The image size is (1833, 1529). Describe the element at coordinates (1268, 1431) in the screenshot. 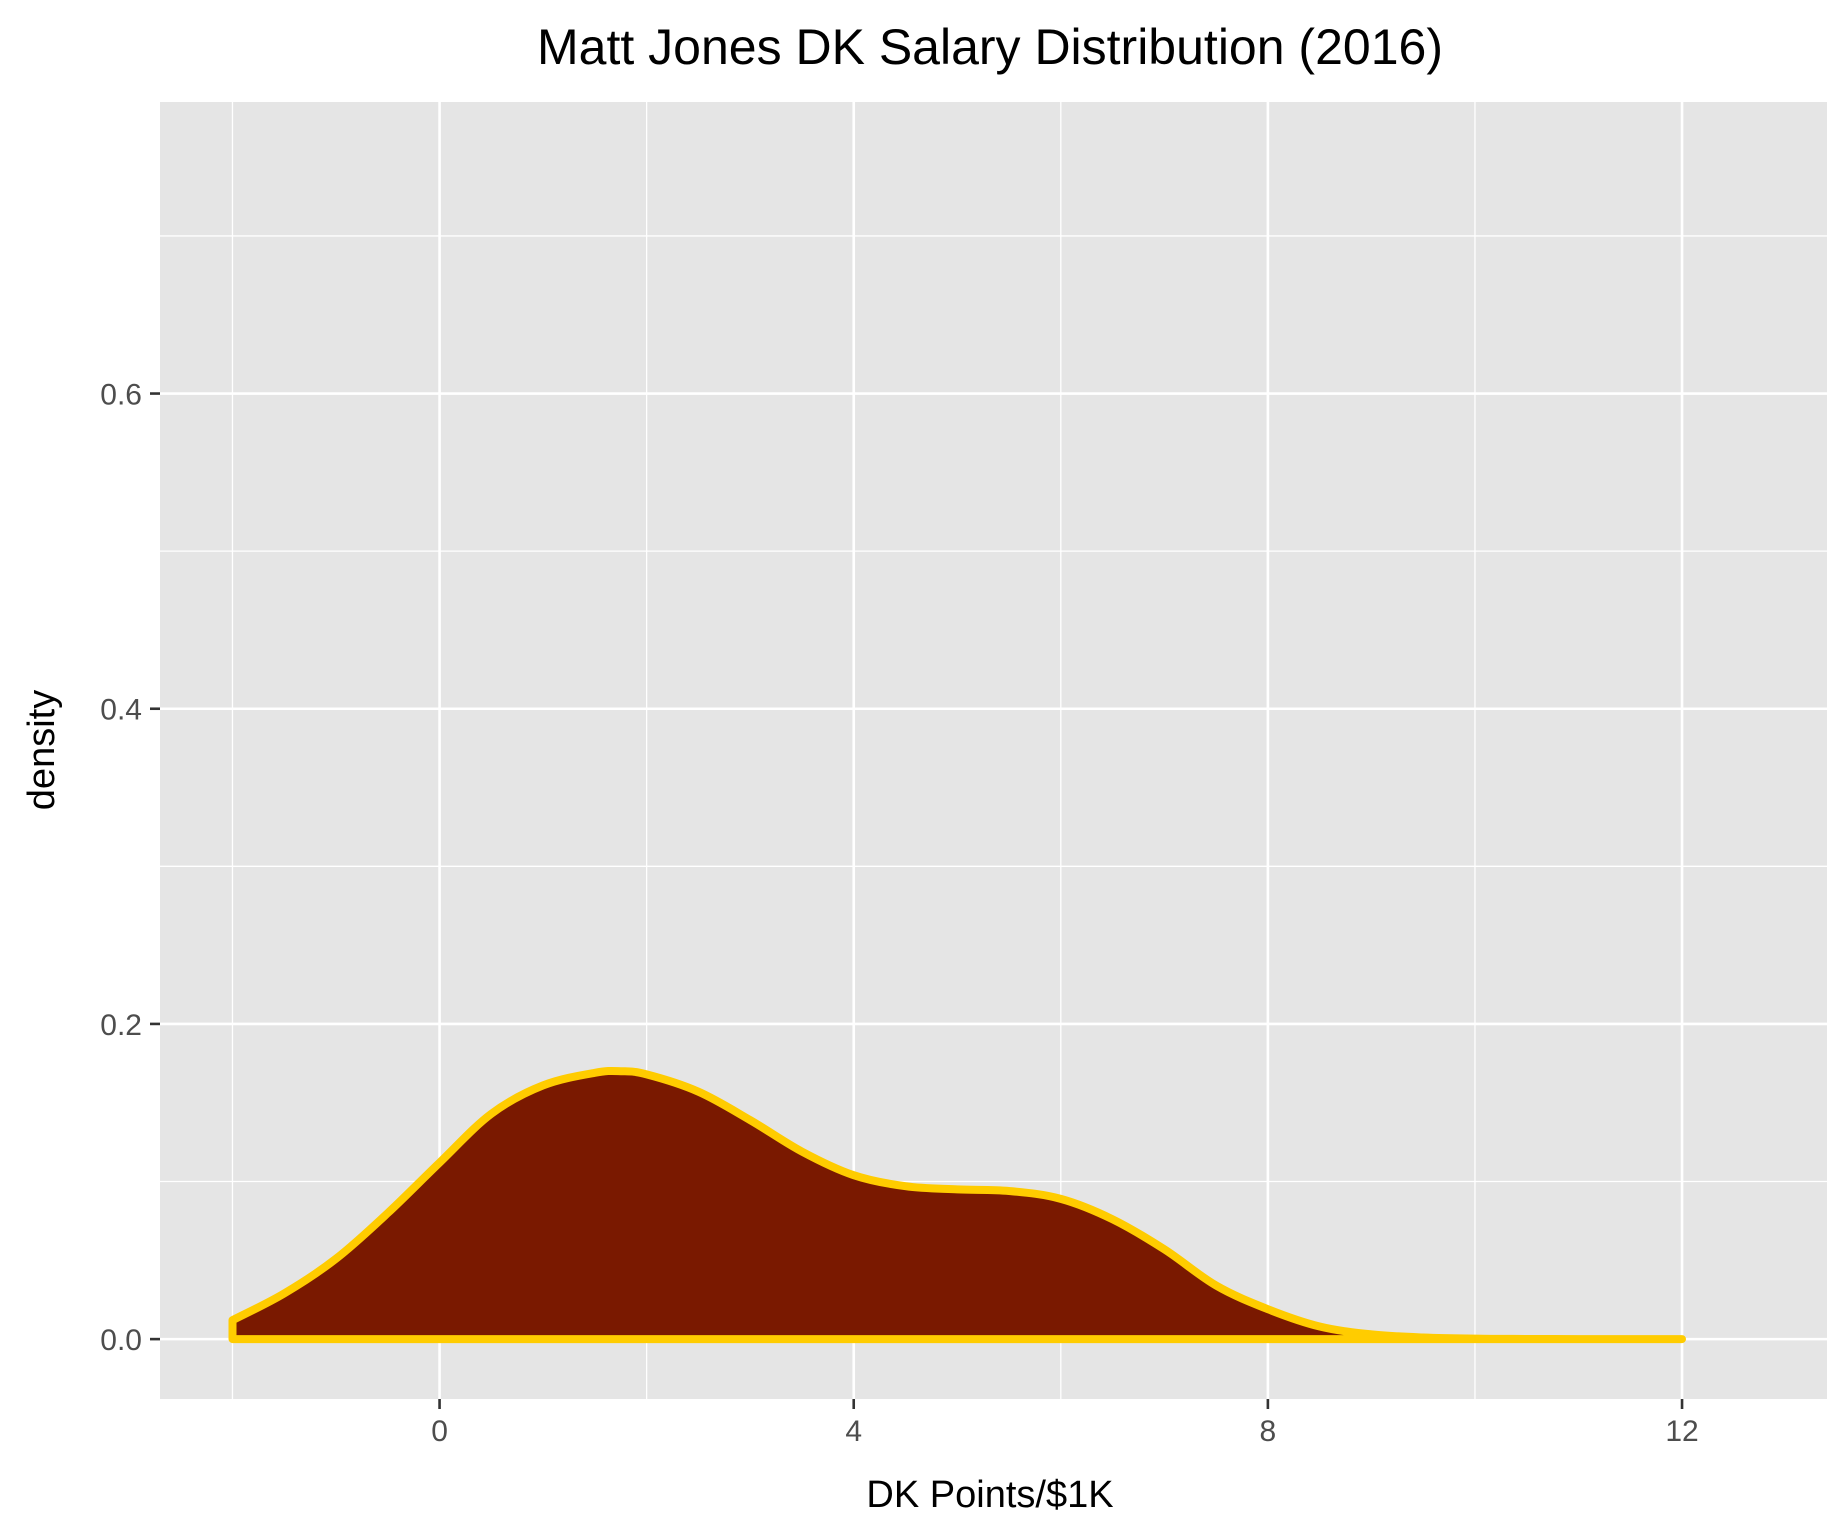

I see `x-tick-label: 8` at that location.